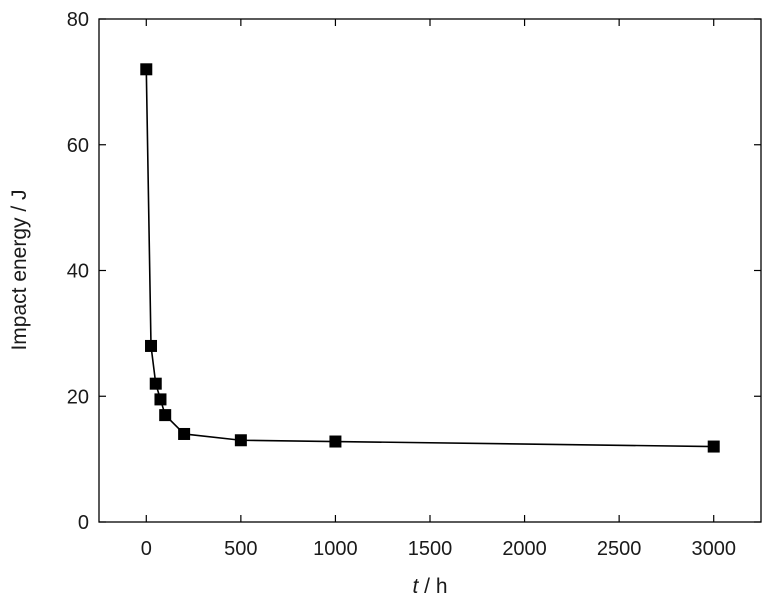 Image resolution: width=768 pixels, height=605 pixels. I want to click on x-tick-label: 2500, so click(619, 549).